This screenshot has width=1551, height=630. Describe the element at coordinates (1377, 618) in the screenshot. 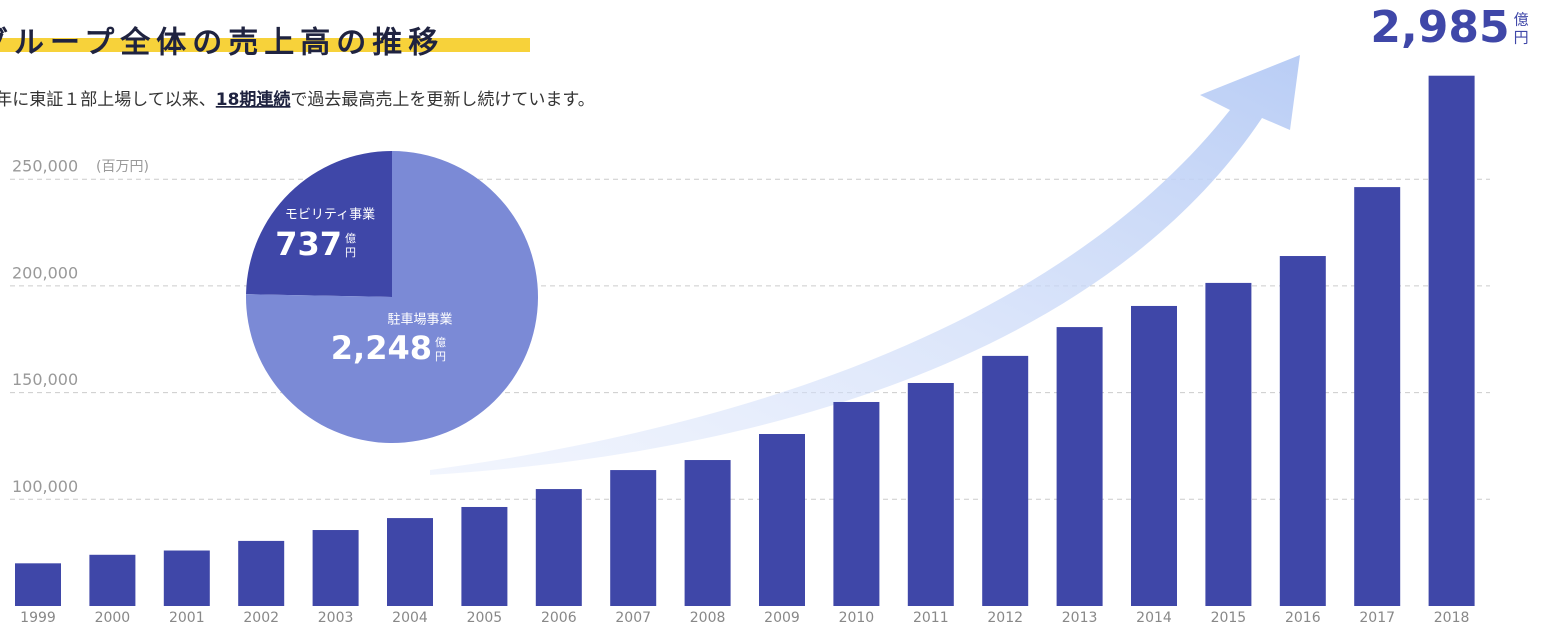

I see `x-tick-label: 2017` at that location.